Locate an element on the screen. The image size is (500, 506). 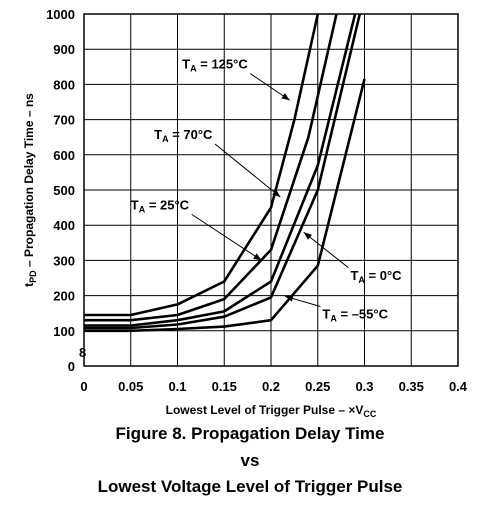
x-axis-label: Lowest Level of Trigger Pulse – ×VCC is located at coordinates (271, 411).